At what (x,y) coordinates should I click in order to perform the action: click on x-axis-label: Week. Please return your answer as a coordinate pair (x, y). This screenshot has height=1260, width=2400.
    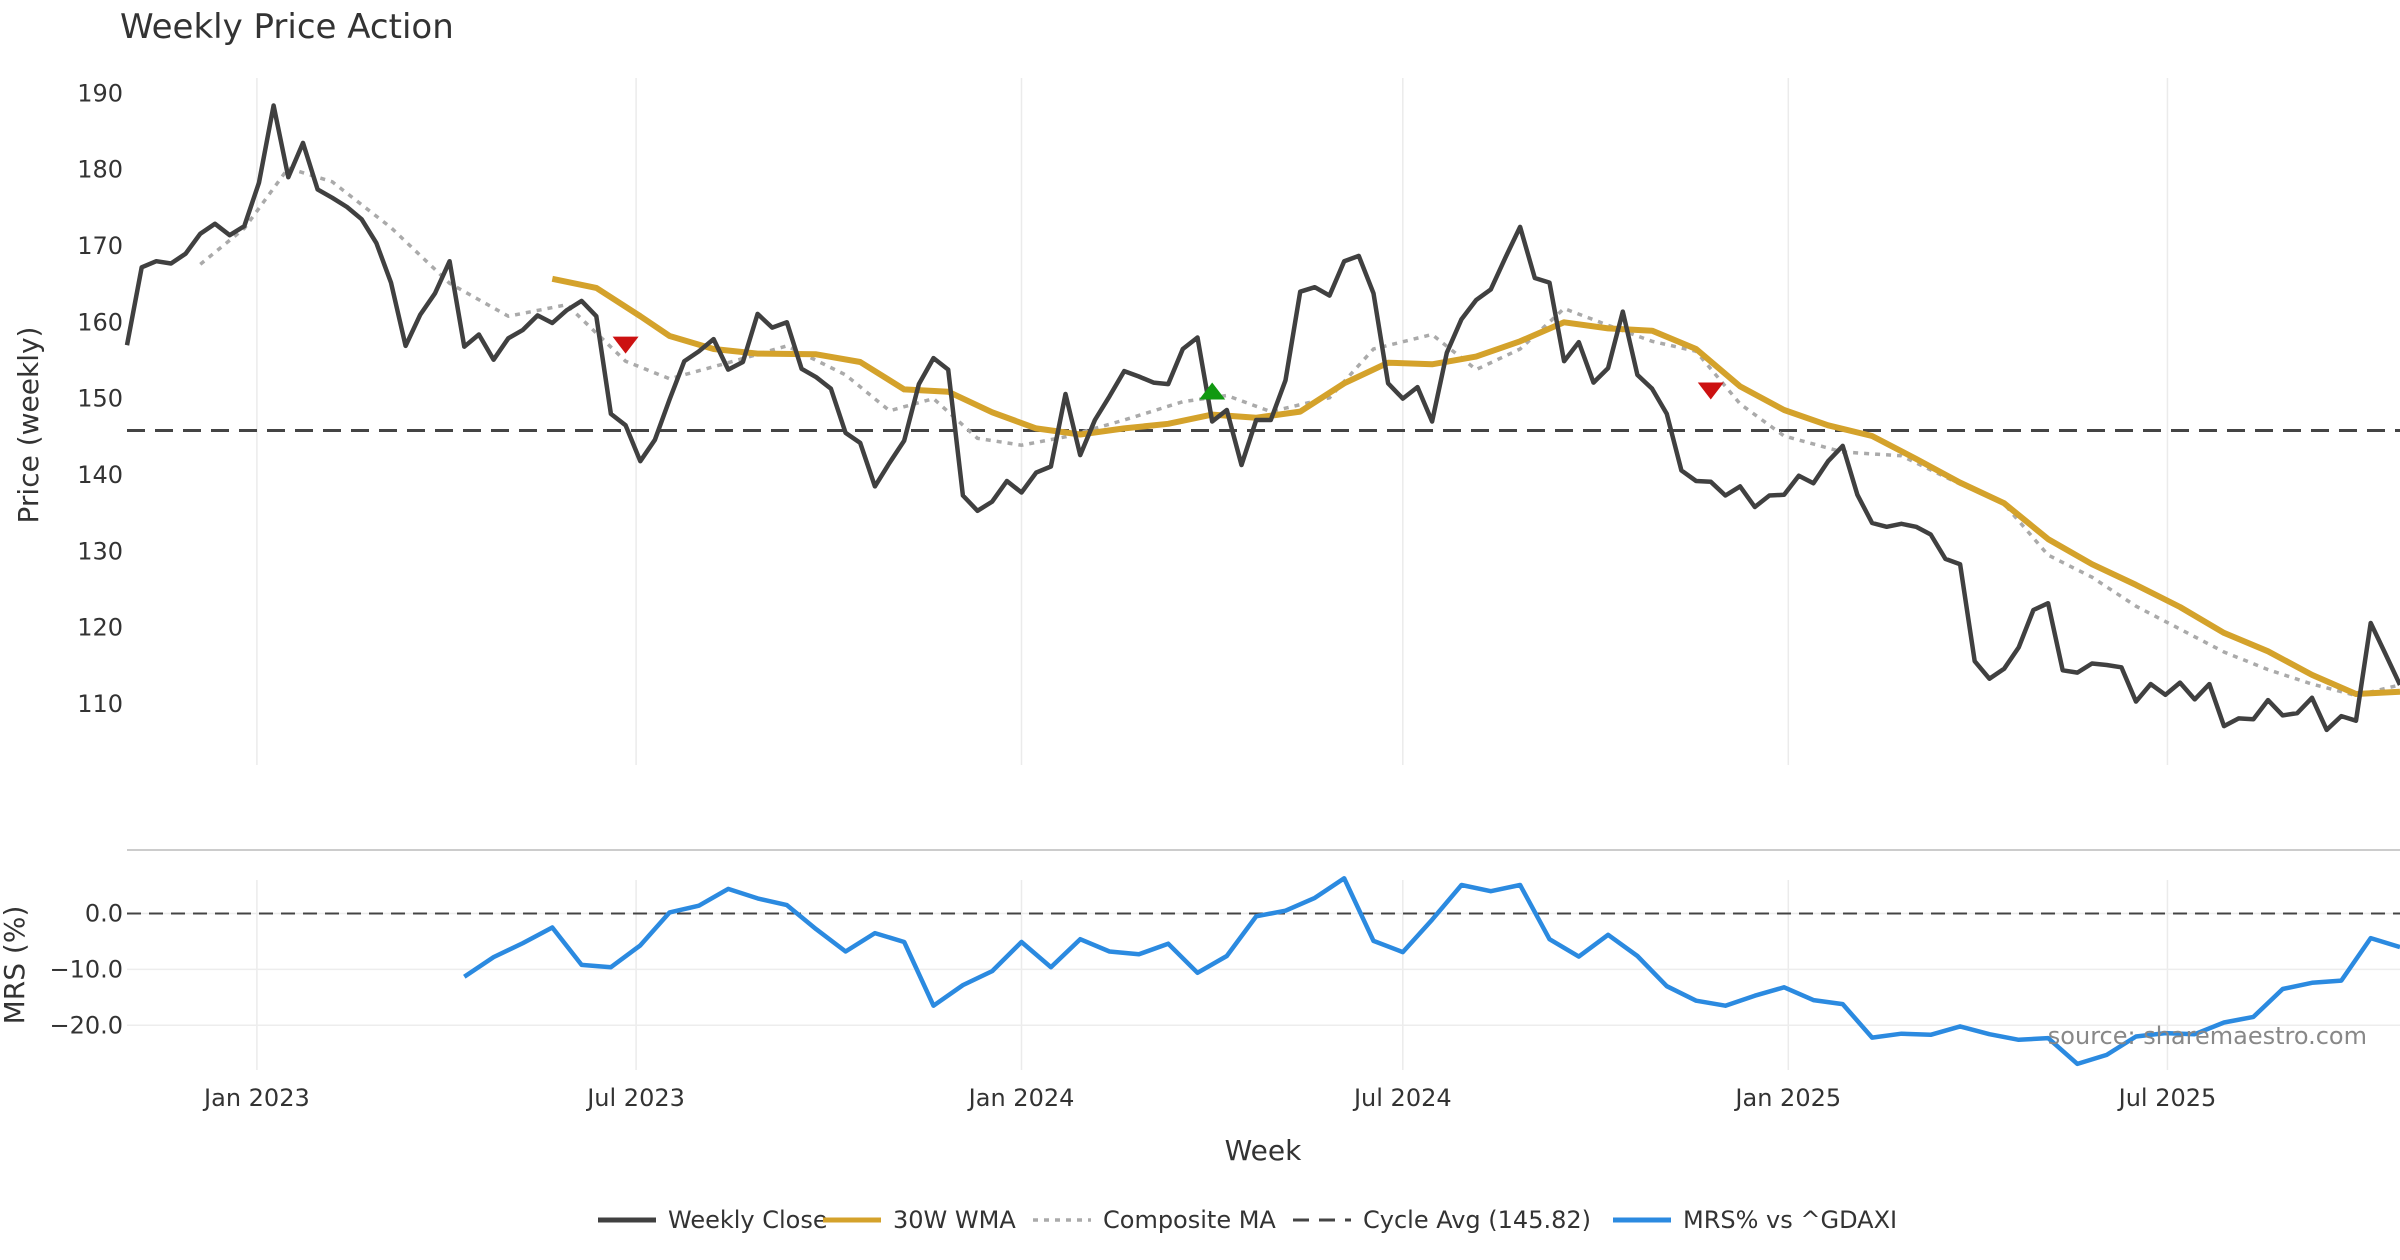
    Looking at the image, I should click on (1263, 1150).